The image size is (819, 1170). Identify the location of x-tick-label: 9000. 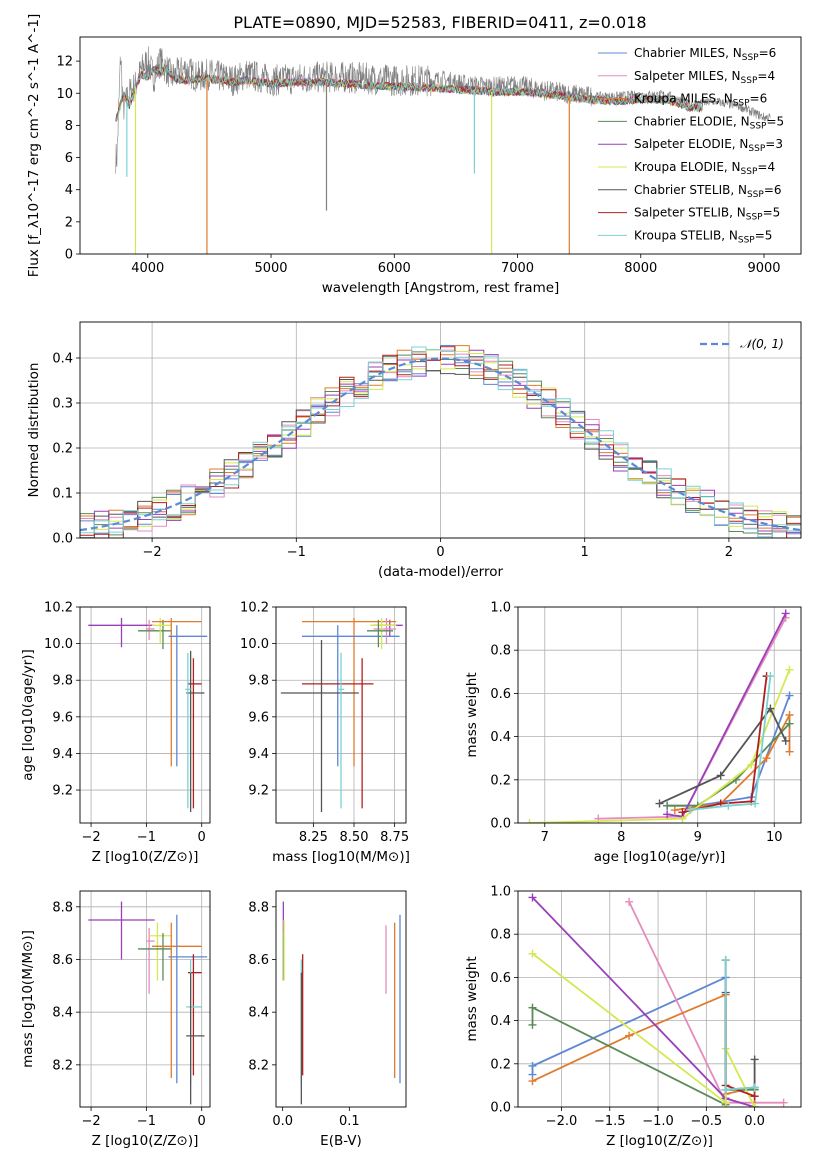
(763, 268).